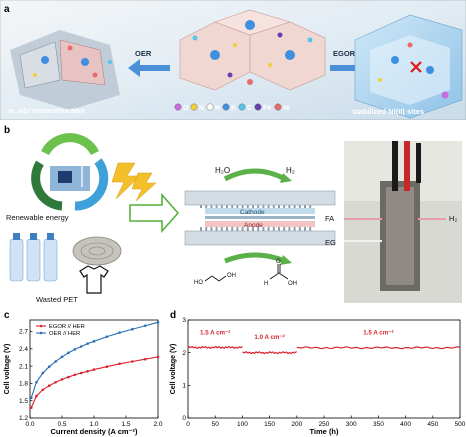 The height and width of the screenshot is (437, 466). I want to click on oer-arrow, so click(149, 68).